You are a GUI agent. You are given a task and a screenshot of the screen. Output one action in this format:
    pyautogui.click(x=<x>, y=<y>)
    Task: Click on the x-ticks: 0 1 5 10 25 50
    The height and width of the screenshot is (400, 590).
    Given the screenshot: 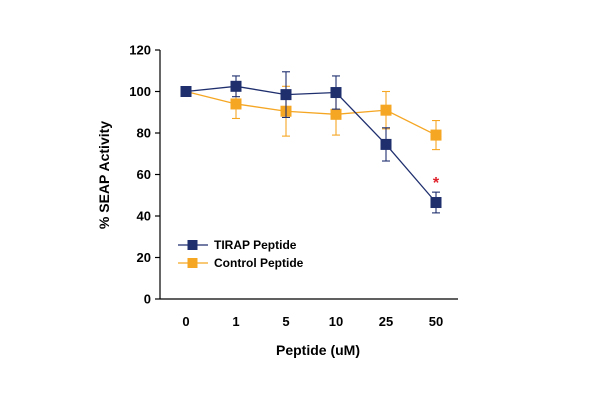 What is the action you would take?
    pyautogui.click(x=312, y=321)
    